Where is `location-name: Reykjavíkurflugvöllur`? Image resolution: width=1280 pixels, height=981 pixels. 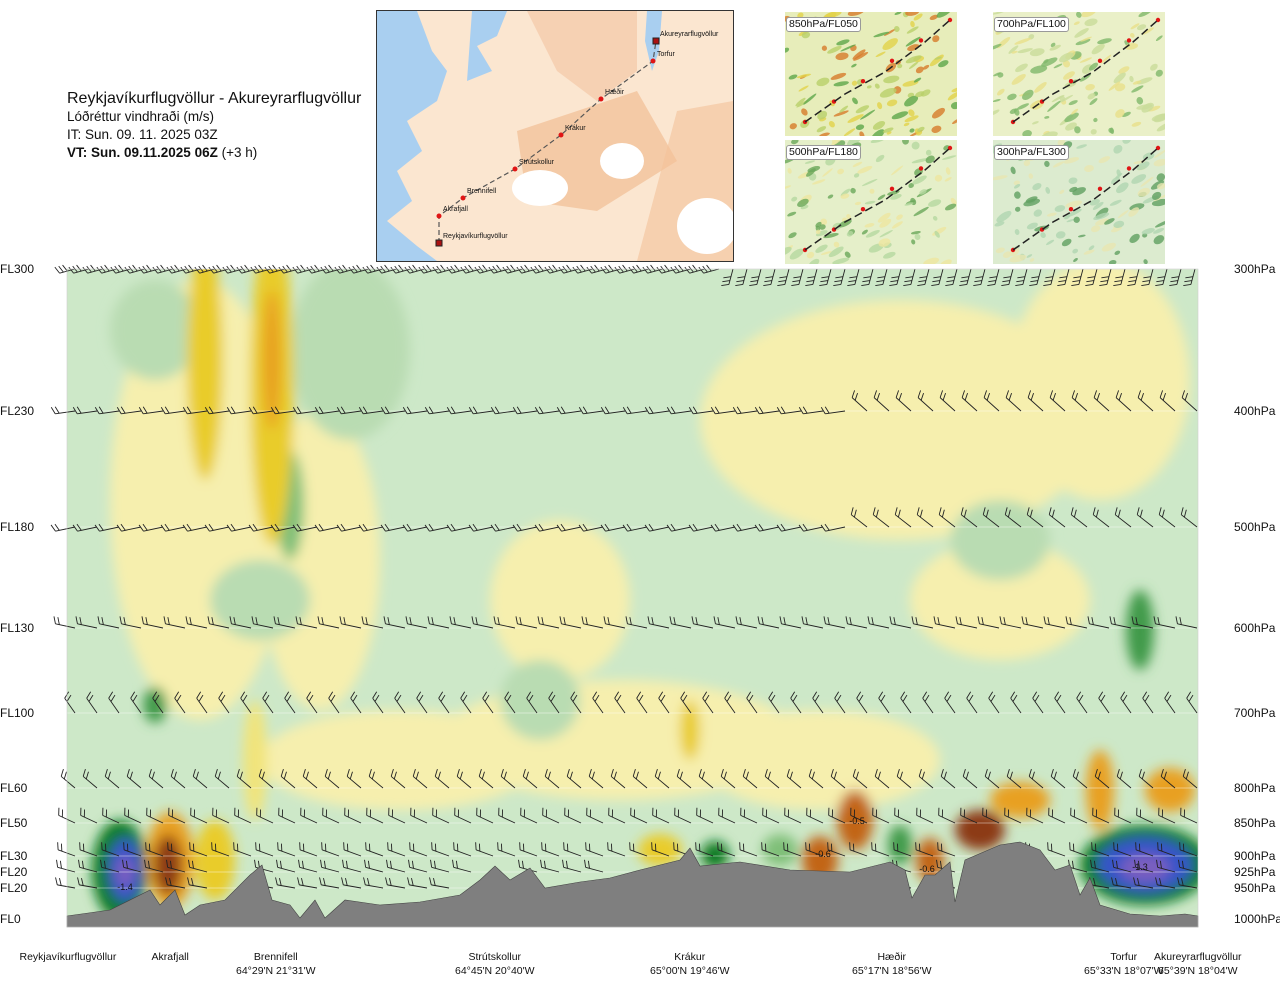
location-name: Reykjavíkurflugvöllur is located at coordinates (68, 957).